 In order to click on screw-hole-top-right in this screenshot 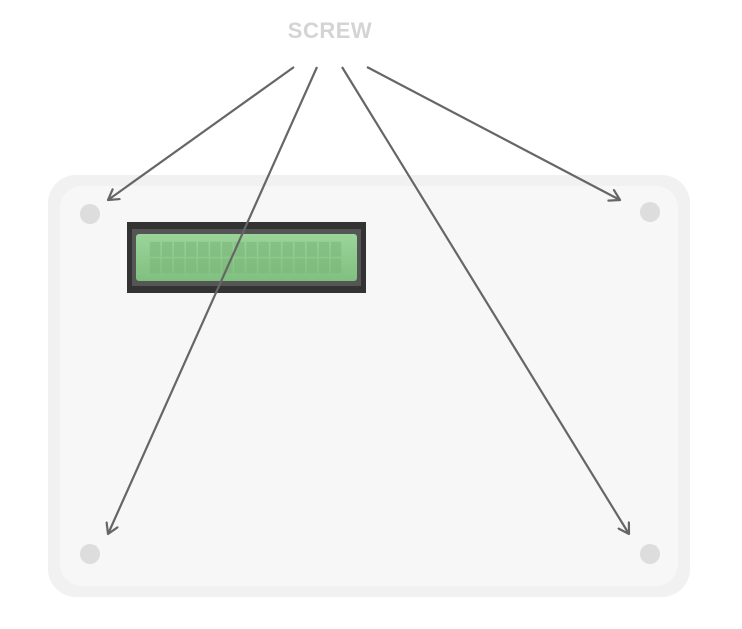, I will do `click(650, 212)`.